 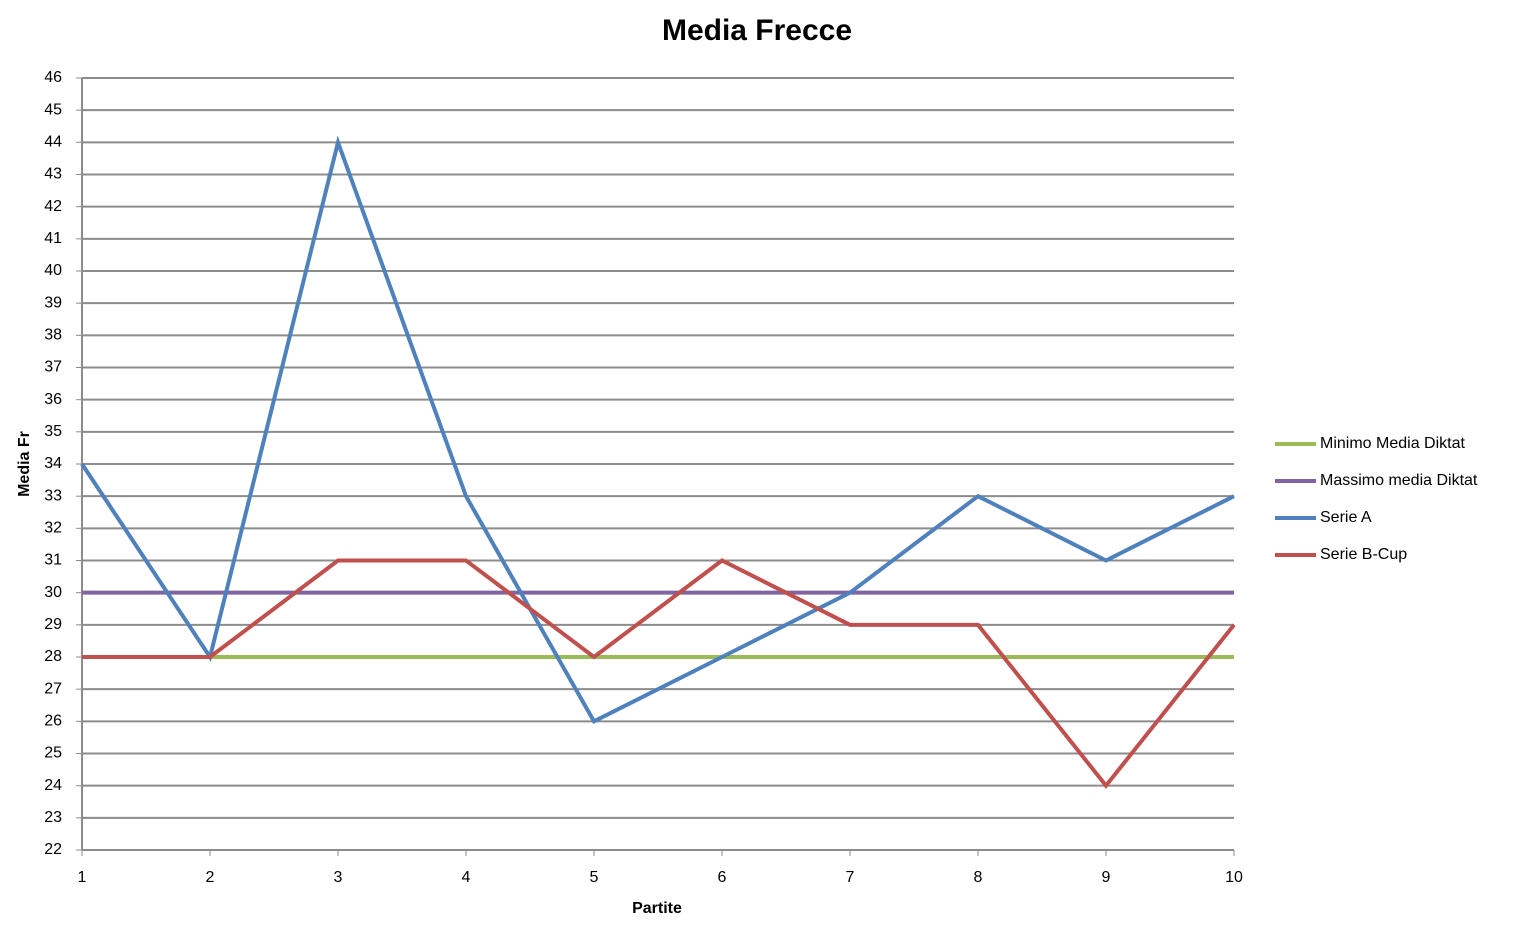 What do you see at coordinates (53, 656) in the screenshot?
I see `y-tick-label: 28` at bounding box center [53, 656].